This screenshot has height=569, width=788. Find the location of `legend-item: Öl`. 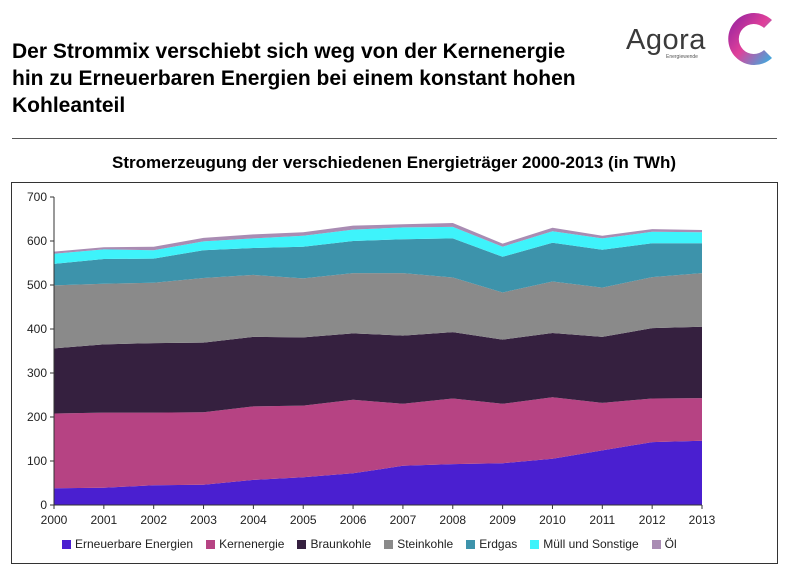

legend-item: Öl is located at coordinates (664, 544).